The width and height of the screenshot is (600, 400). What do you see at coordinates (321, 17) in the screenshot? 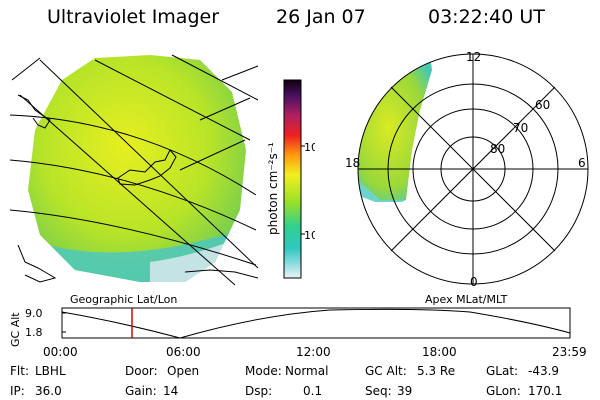
I see `date-label: 26 Jan 07` at bounding box center [321, 17].